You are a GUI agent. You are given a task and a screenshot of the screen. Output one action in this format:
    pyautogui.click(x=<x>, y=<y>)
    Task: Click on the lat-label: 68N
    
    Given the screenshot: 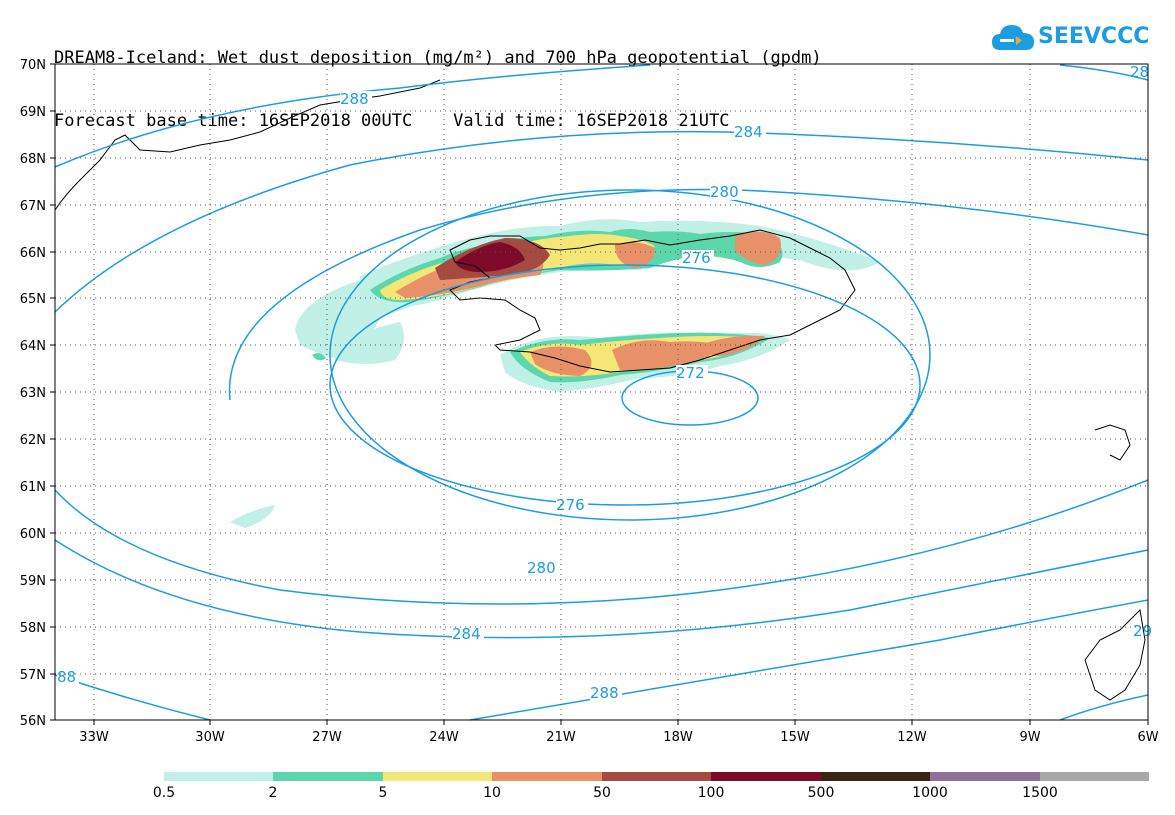 What is the action you would take?
    pyautogui.click(x=33, y=159)
    